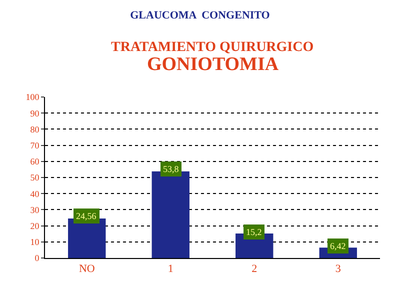 The height and width of the screenshot is (303, 400). Describe the element at coordinates (338, 246) in the screenshot. I see `data-label: 6,42` at that location.